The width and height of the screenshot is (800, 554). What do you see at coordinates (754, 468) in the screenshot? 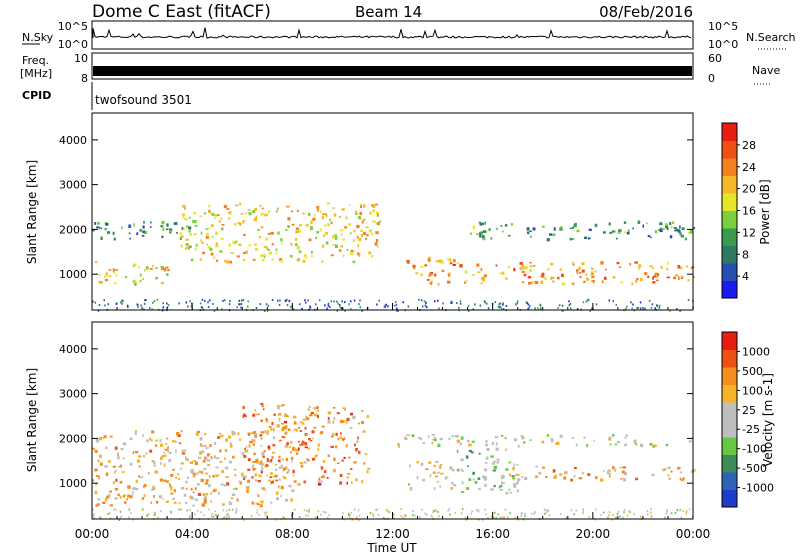
I see `colorbar-tick-label: -500` at bounding box center [754, 468].